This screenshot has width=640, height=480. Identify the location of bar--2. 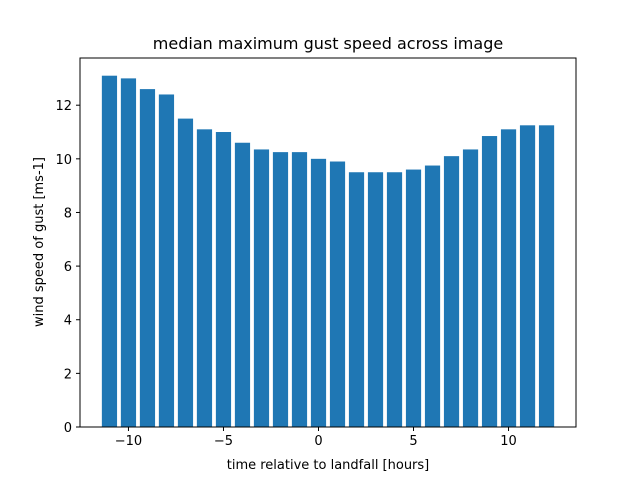
(280, 289).